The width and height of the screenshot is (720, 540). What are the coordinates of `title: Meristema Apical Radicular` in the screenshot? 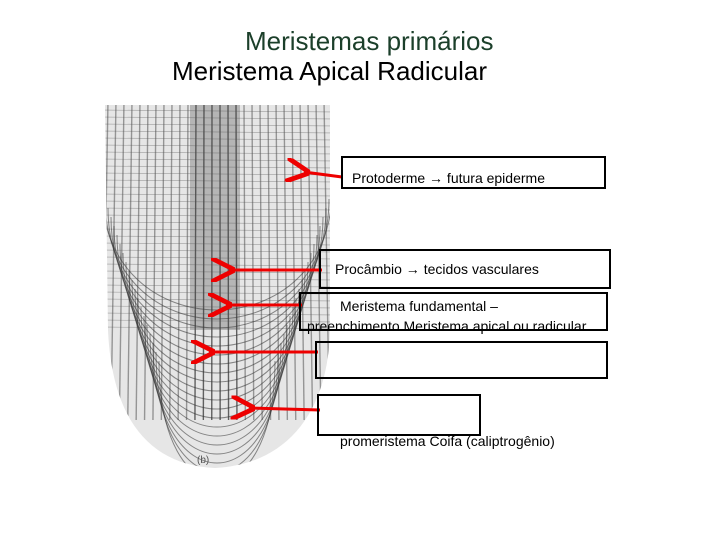 It's located at (330, 71).